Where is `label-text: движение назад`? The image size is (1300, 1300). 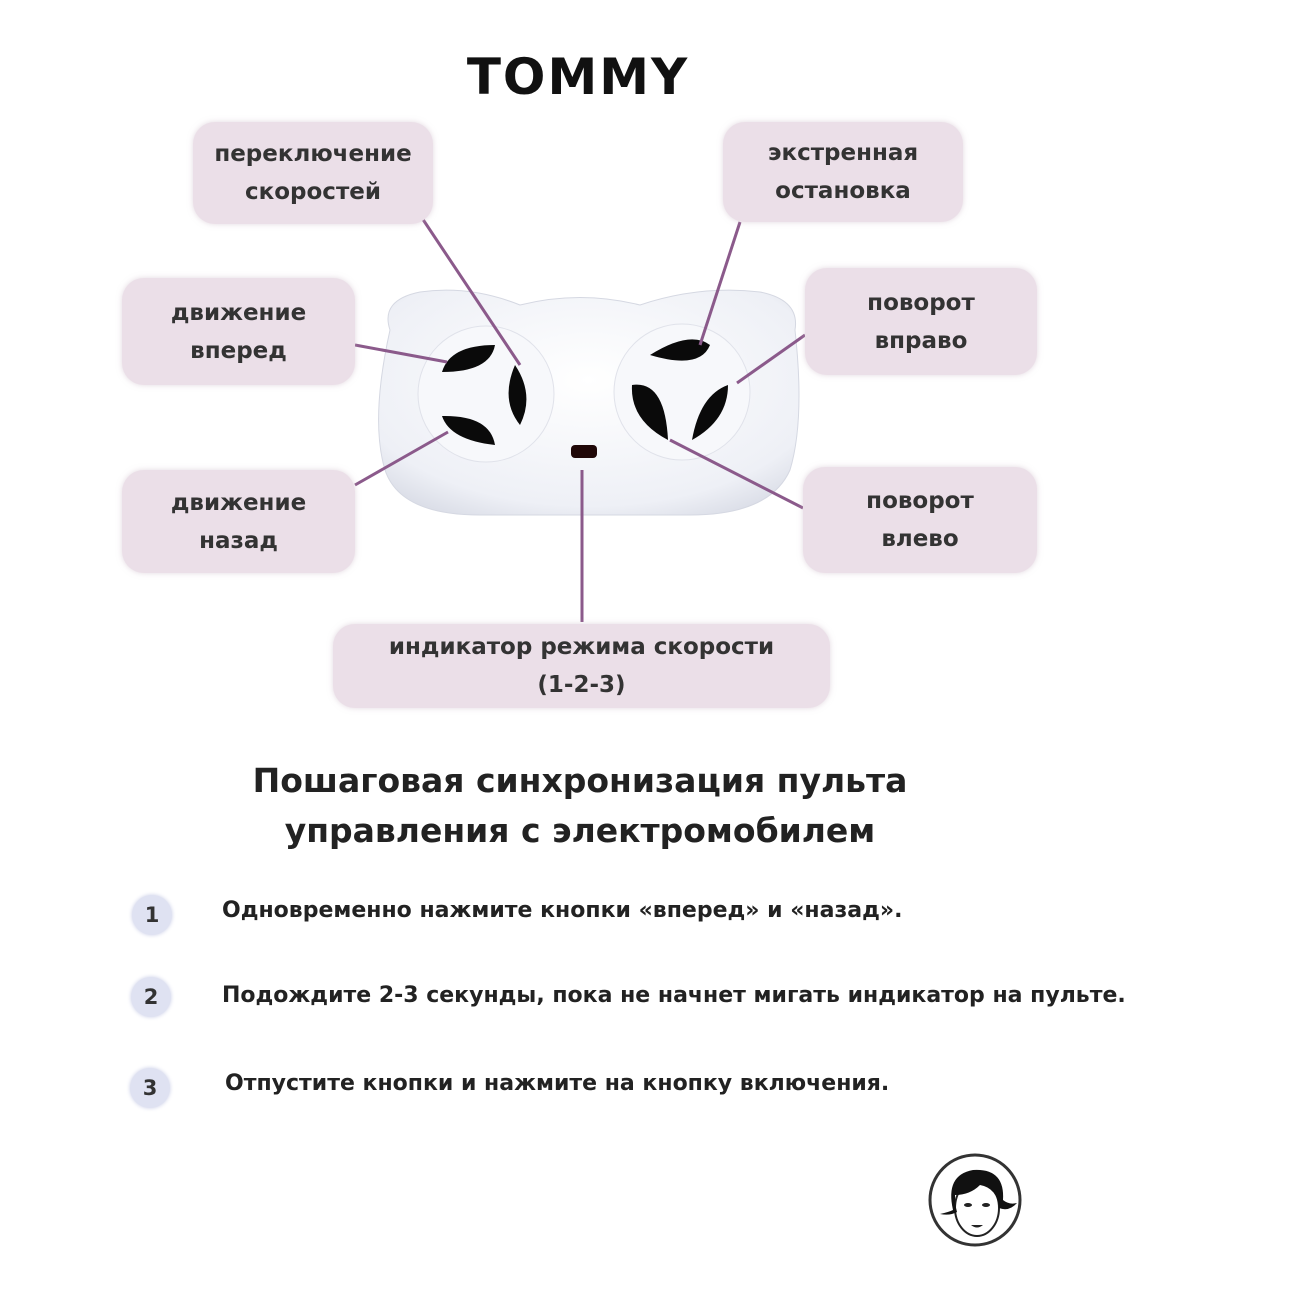
label-text: движение назад is located at coordinates (238, 521).